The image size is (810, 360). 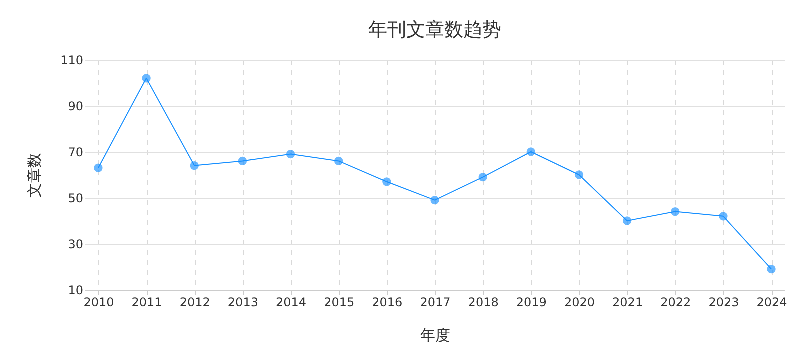 I want to click on y-tick-label: 50, so click(x=76, y=199).